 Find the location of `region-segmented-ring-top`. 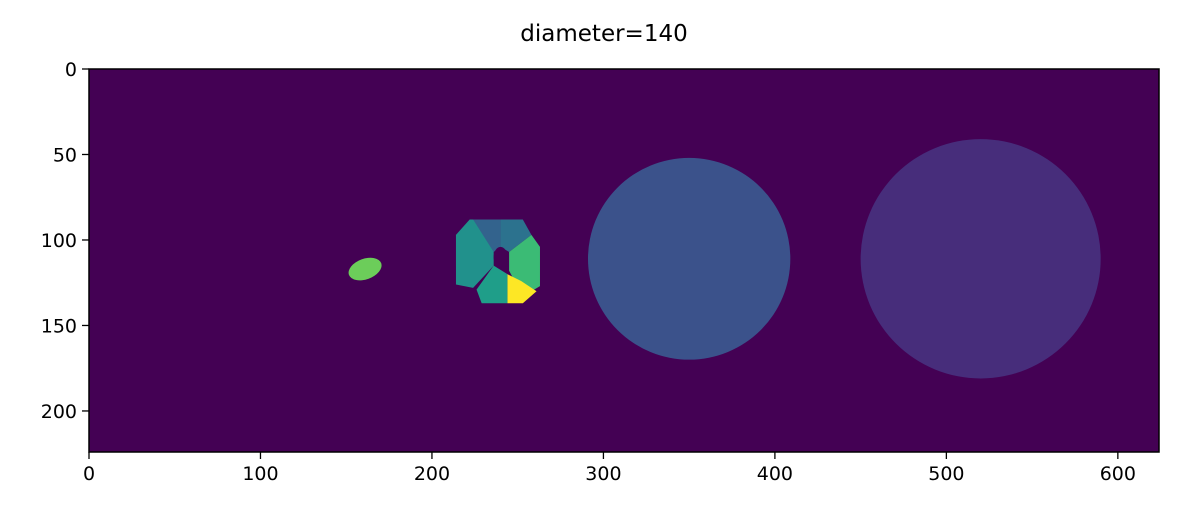

region-segmented-ring-top is located at coordinates (487, 235).